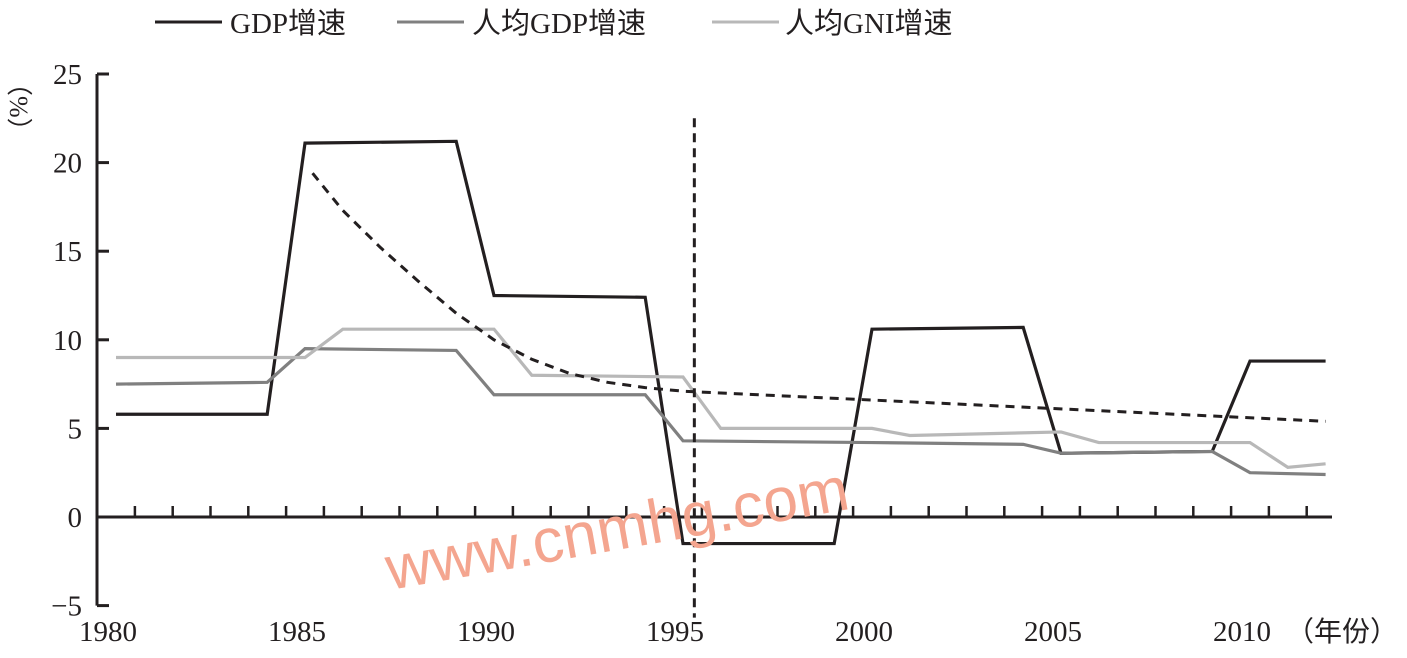  Describe the element at coordinates (297, 632) in the screenshot. I see `x-tick-label: 1985` at that location.